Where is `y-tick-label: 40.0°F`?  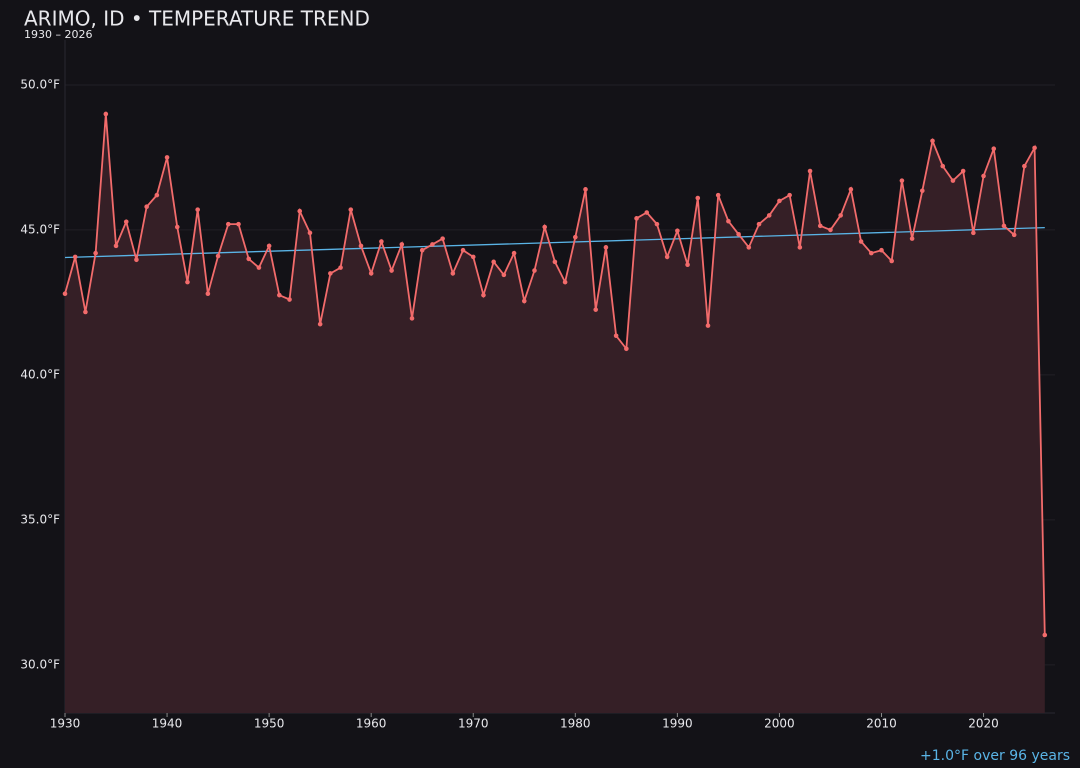
y-tick-label: 40.0°F is located at coordinates (40, 374).